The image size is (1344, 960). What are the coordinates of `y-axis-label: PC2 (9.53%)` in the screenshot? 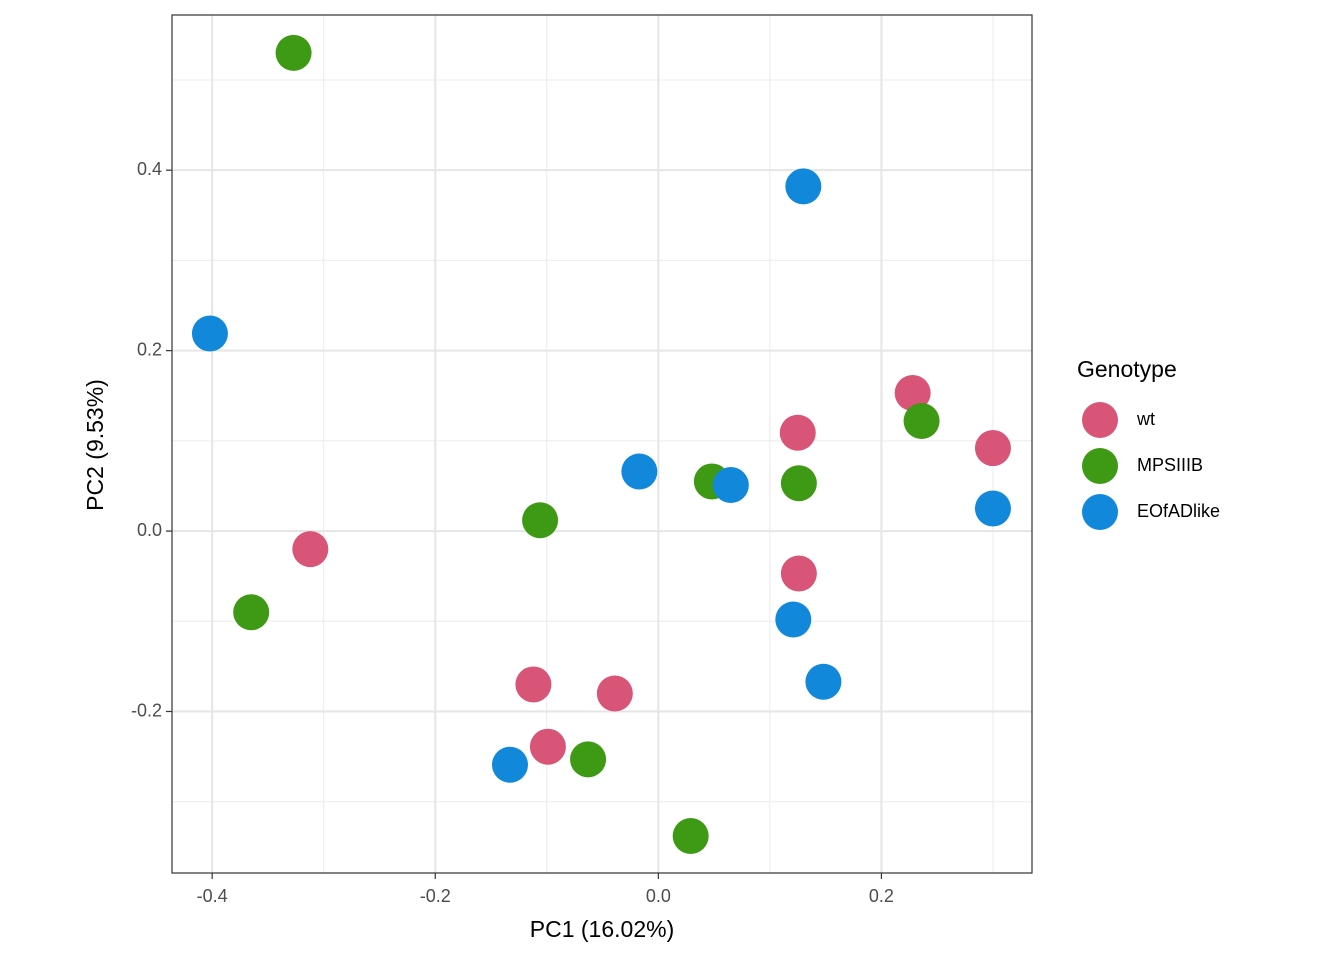 It's located at (95, 445).